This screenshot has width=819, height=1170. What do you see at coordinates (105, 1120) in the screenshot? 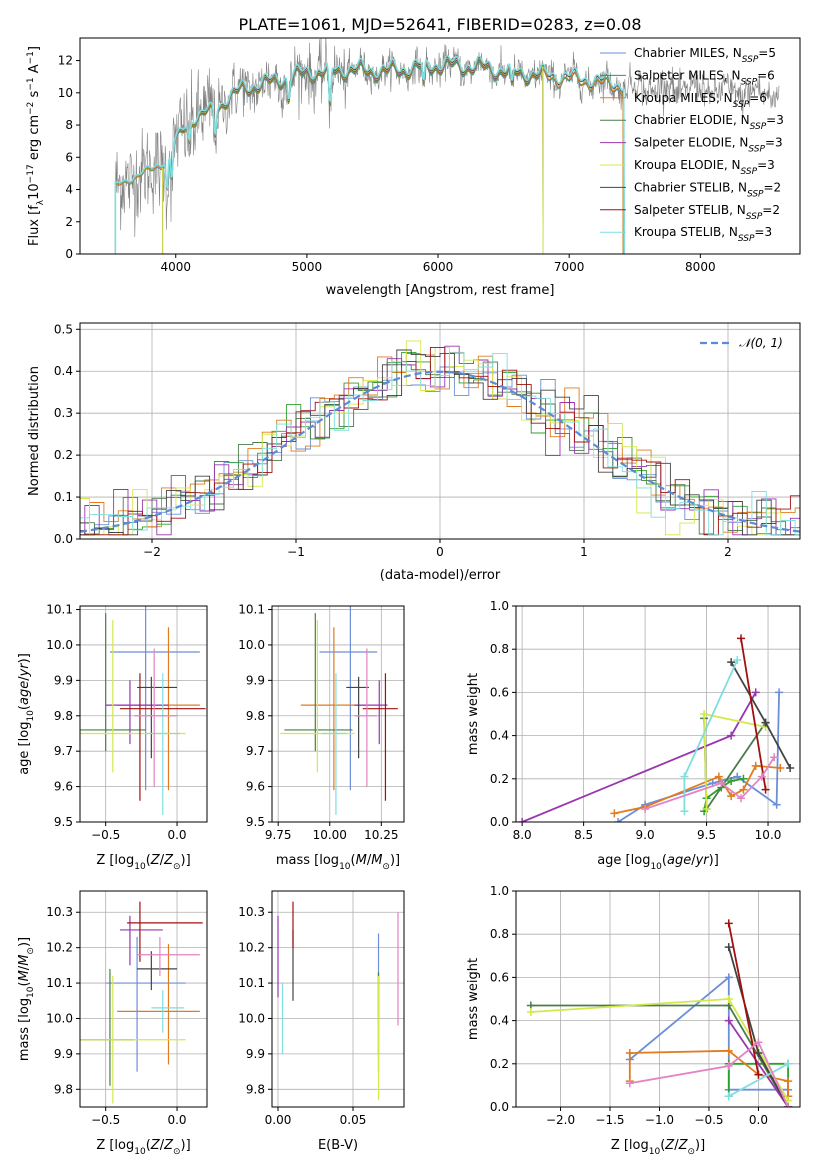
I see `x-tick-label: −0.5` at bounding box center [105, 1120].